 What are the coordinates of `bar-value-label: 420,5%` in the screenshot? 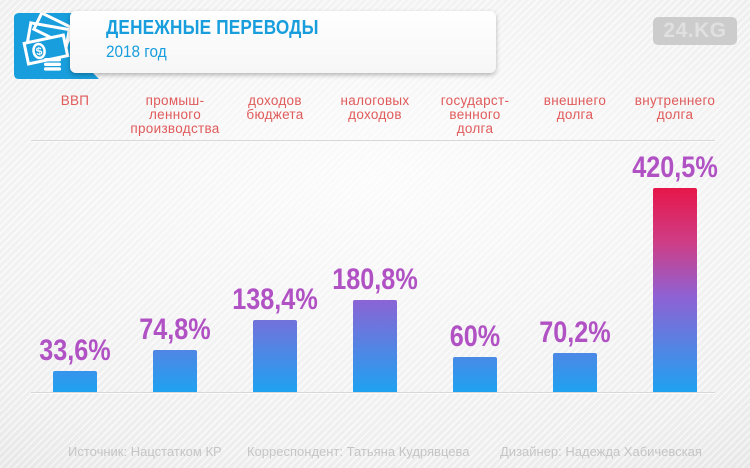 It's located at (675, 167).